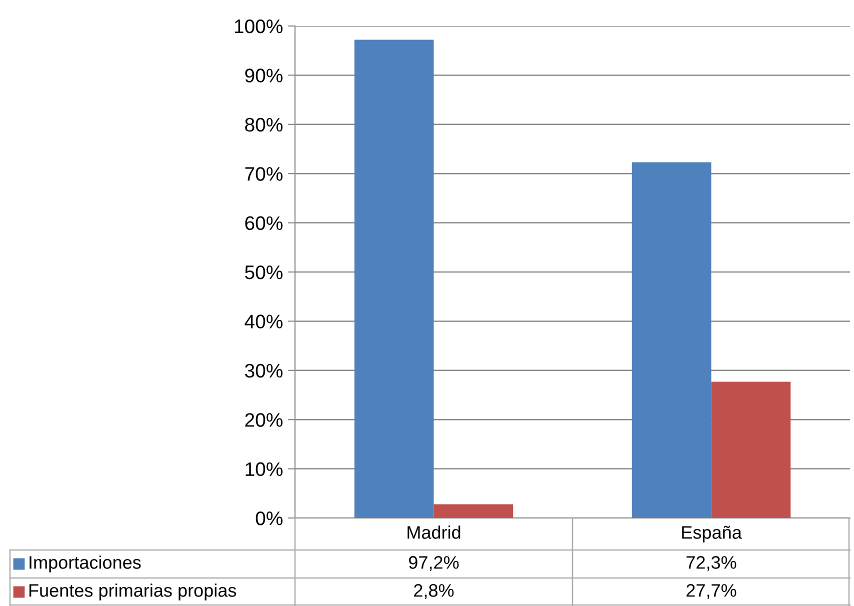 The width and height of the screenshot is (854, 606). I want to click on y-tick-label: 90%, so click(264, 75).